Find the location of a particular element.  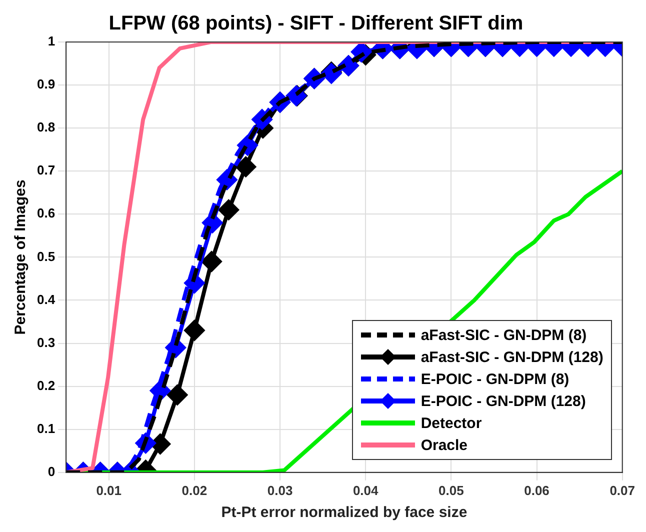

y-tick-label: 0.5 is located at coordinates (46, 256).